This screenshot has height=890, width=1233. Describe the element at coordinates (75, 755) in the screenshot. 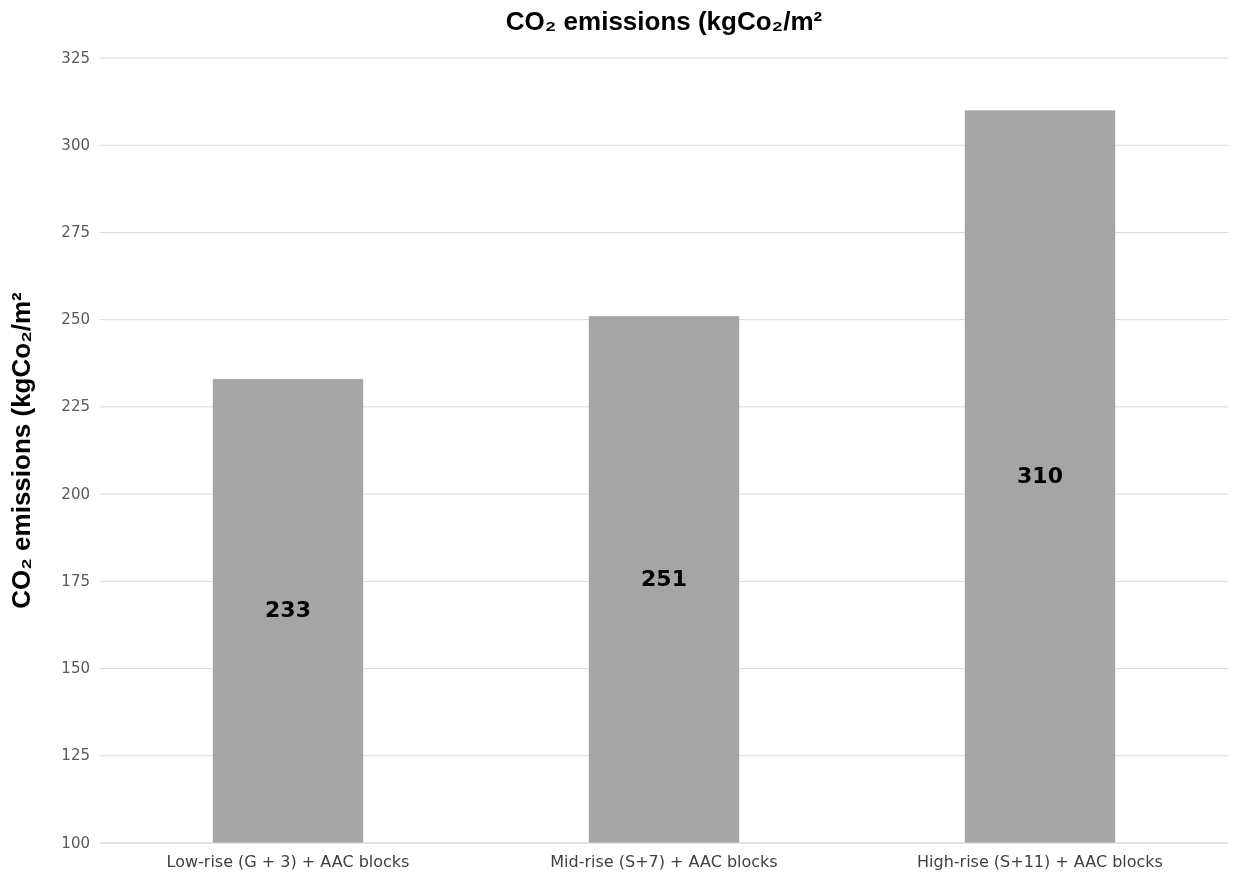

I see `y-tick-label: 125` at that location.